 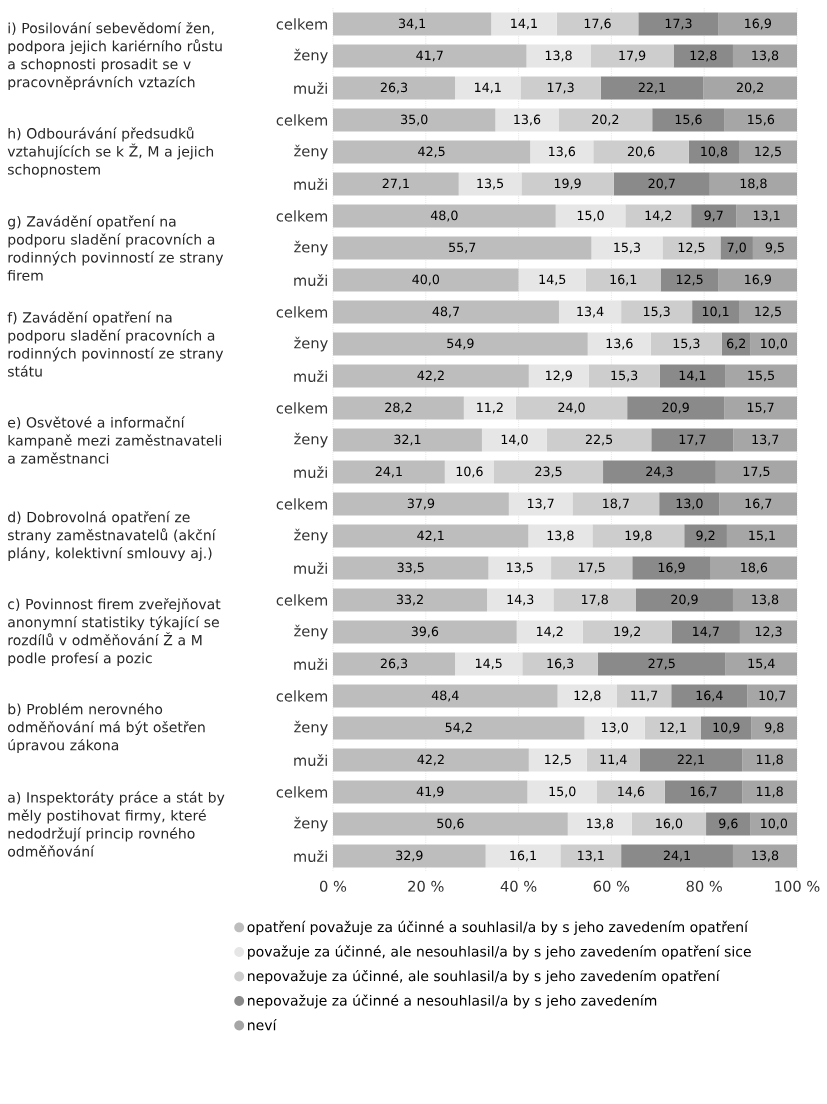 I want to click on data-label: 17,5, so click(x=756, y=472).